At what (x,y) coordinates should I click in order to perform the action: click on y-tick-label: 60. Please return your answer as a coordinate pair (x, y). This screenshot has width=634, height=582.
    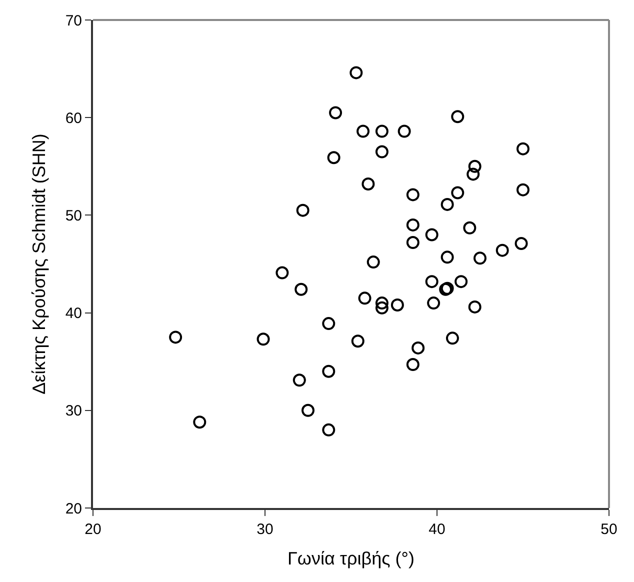
    Looking at the image, I should click on (73, 118).